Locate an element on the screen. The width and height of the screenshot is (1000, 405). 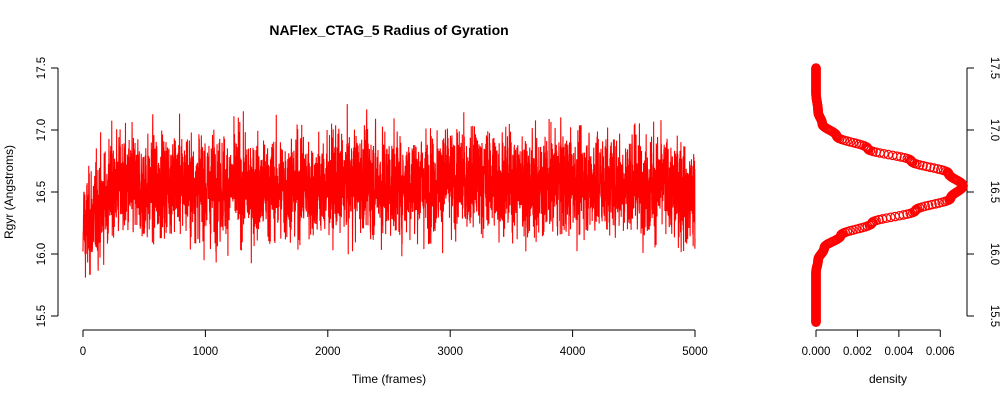
y-tick-label: 17.0 is located at coordinates (42, 130).